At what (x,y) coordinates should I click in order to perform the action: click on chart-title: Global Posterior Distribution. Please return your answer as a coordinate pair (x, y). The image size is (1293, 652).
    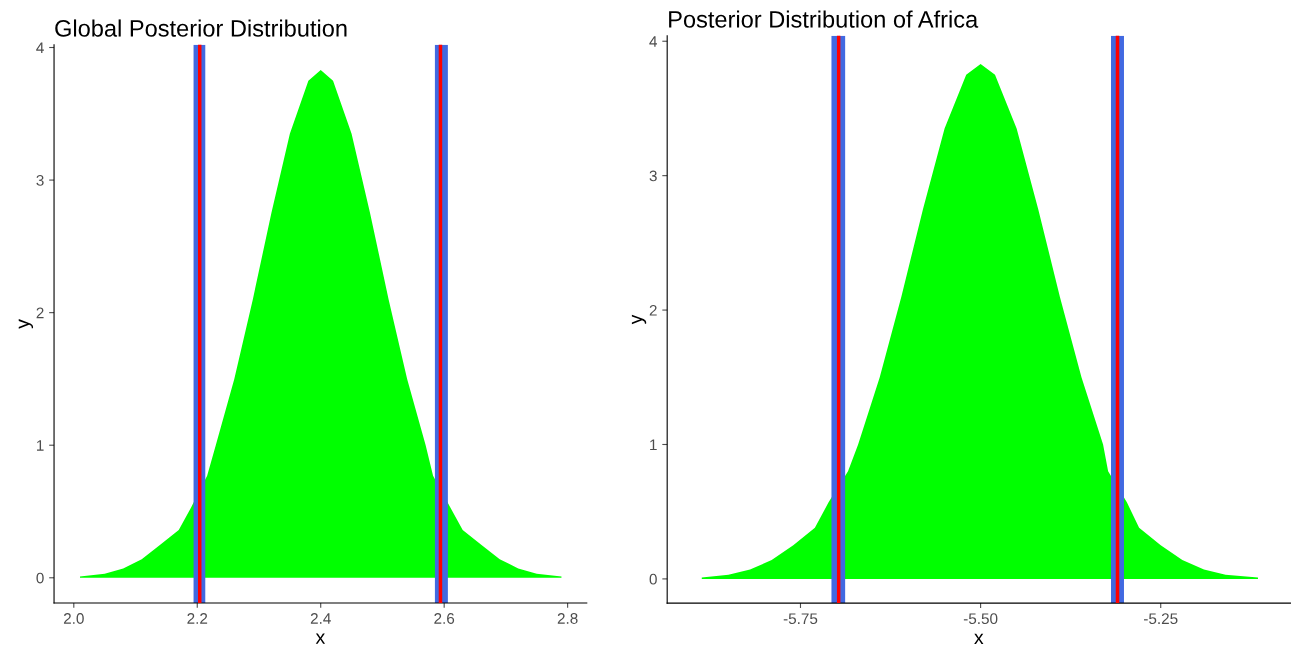
    Looking at the image, I should click on (201, 28).